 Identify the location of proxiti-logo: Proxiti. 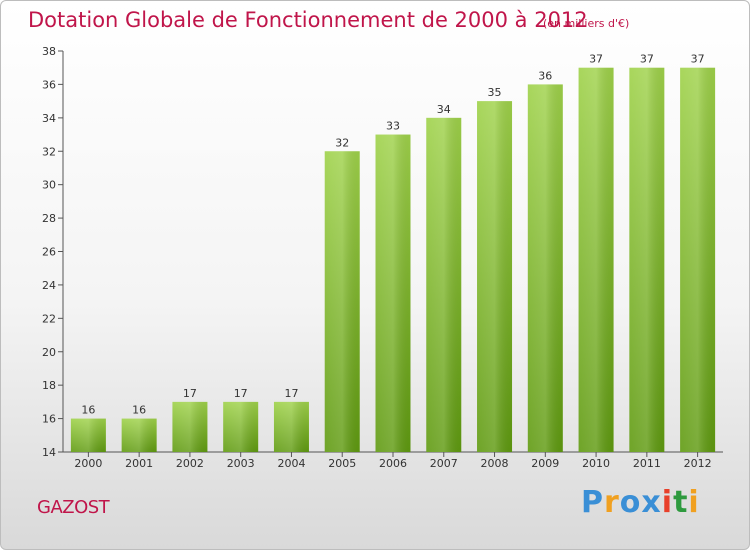
(640, 502).